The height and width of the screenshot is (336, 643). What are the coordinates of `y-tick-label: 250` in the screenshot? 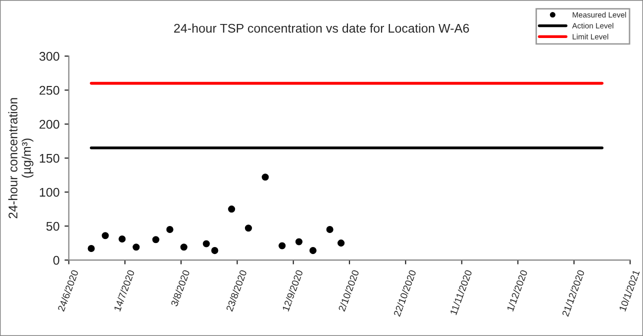 It's located at (50, 90).